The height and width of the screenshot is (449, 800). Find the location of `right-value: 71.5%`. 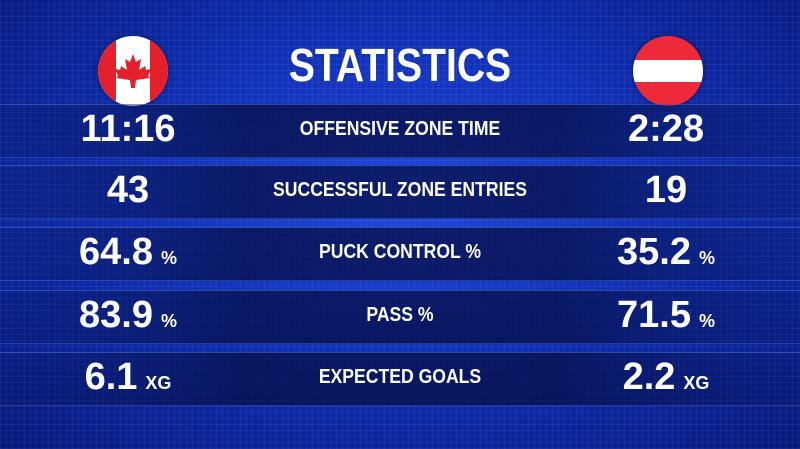

right-value: 71.5% is located at coordinates (666, 315).